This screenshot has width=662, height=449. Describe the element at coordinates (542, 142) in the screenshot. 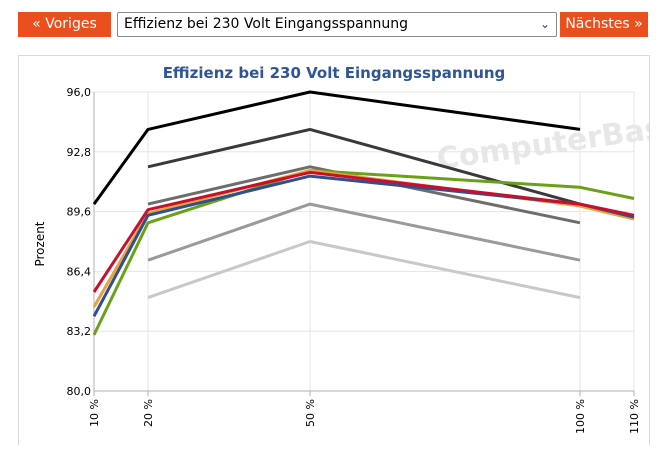

I see `watermark-logo: ComputerBase` at that location.